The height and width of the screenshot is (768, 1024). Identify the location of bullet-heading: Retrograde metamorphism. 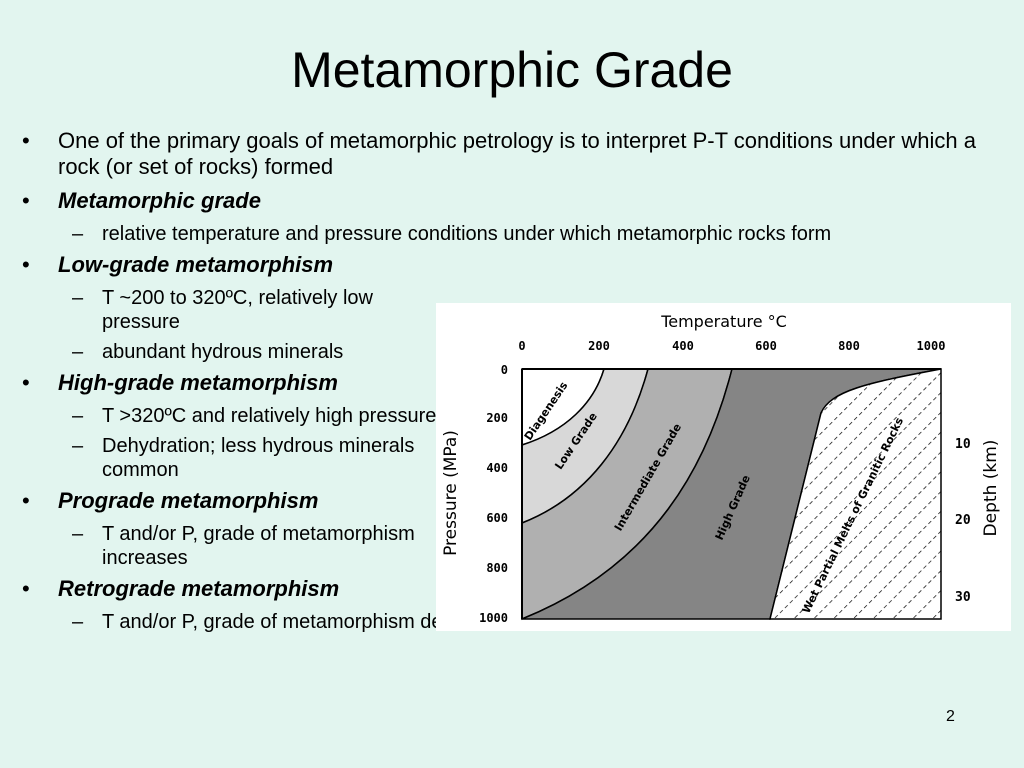
(199, 588).